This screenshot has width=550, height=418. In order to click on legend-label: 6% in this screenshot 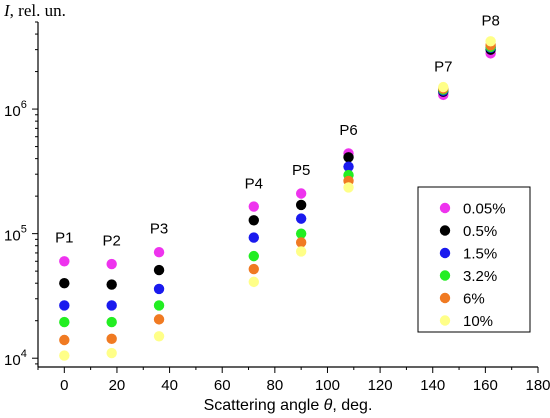, I will do `click(474, 299)`.